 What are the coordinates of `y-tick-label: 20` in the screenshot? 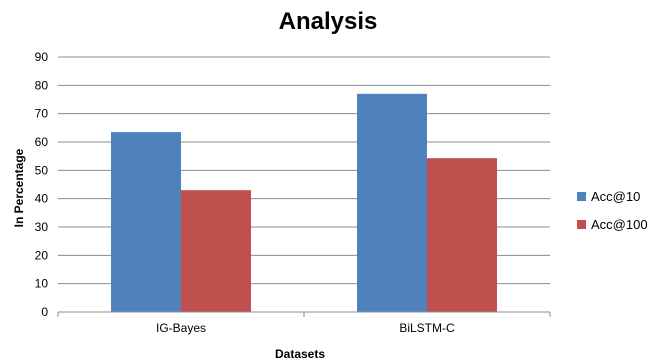 It's located at (42, 255).